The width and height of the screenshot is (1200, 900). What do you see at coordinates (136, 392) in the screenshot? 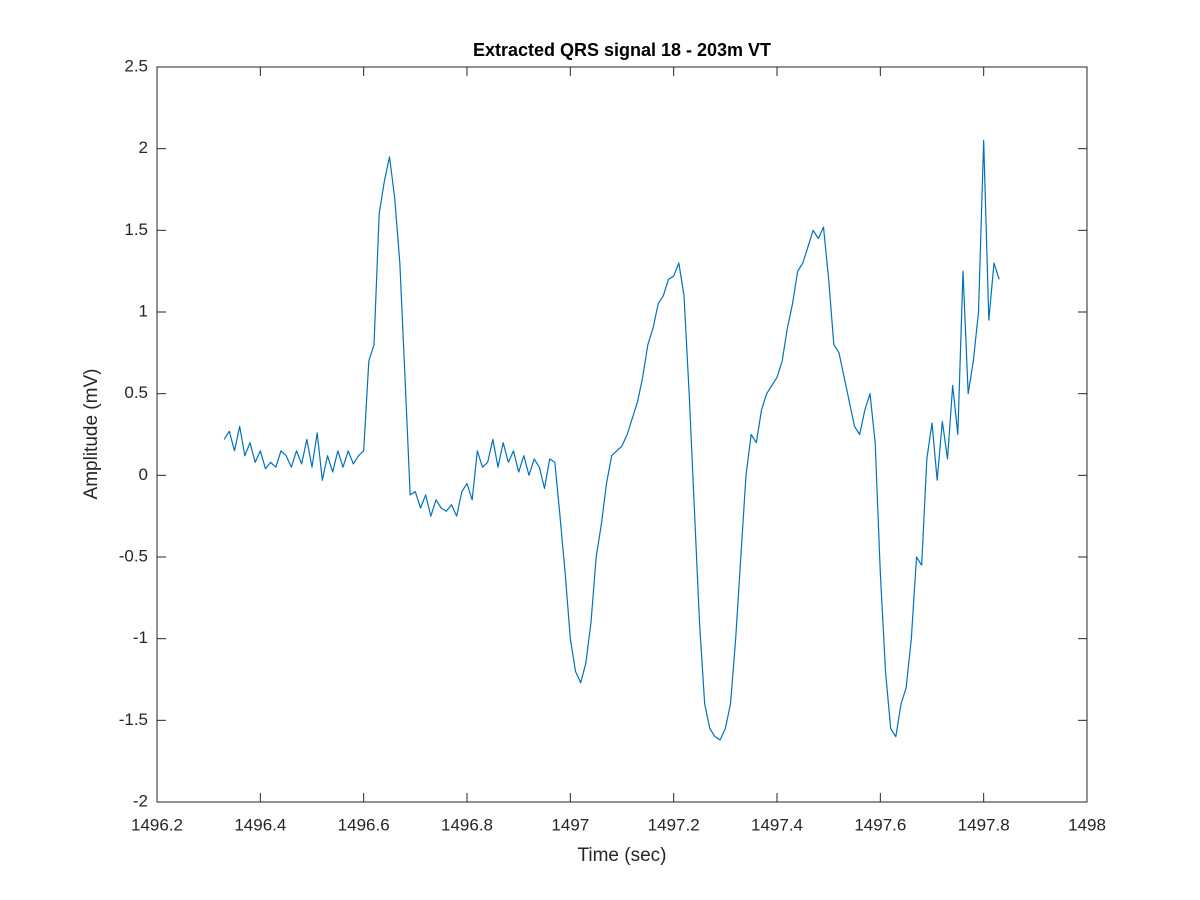
I see `y-tick-label: 0.5` at bounding box center [136, 392].